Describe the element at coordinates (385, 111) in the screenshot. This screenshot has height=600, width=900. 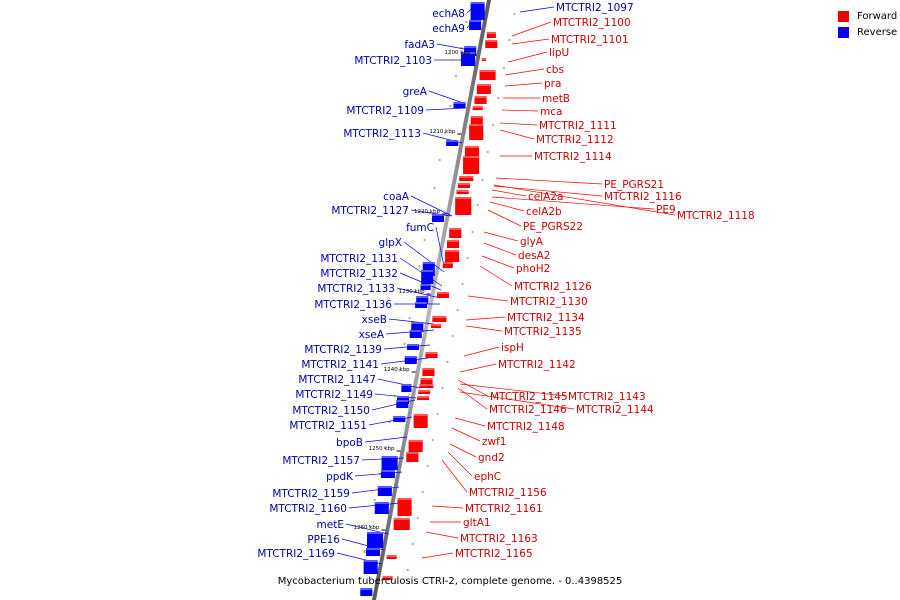
I see `reverse-gene-label: MTCTRI2_1109` at that location.